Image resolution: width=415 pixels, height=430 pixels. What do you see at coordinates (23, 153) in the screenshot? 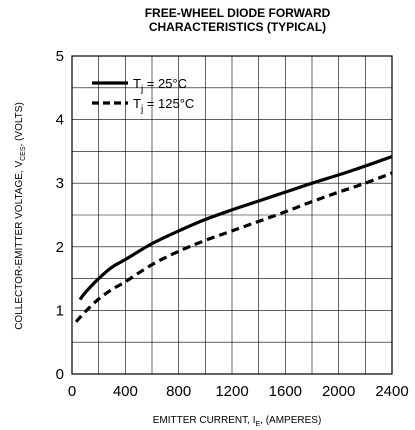
I see `y-axis-label-sub: CES` at bounding box center [23, 153].